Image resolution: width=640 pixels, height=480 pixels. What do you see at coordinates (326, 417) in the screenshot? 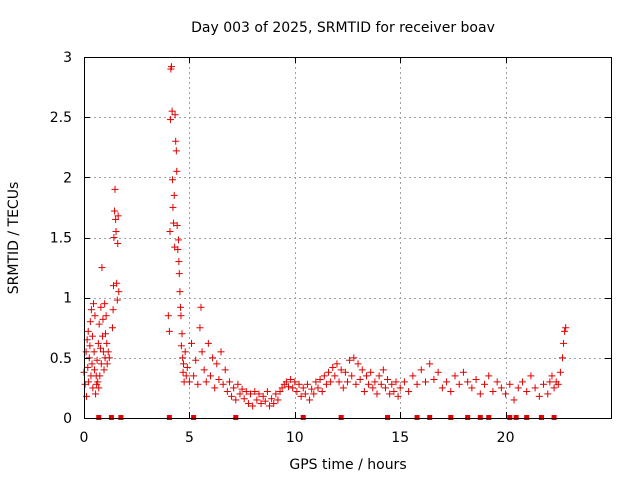
I see `data-gap-markers` at bounding box center [326, 417].